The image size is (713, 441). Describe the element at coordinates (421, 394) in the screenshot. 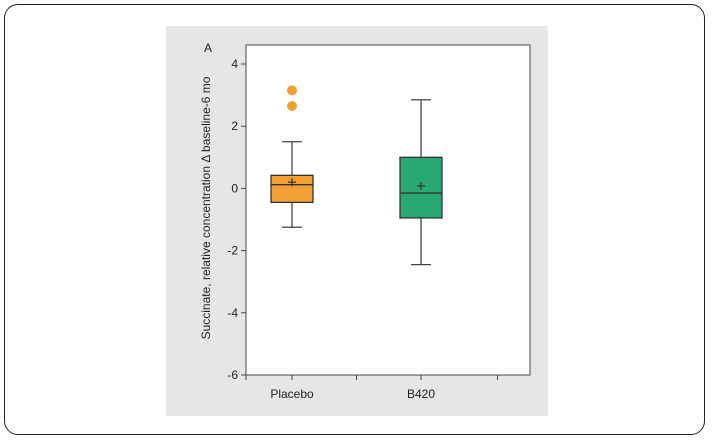

I see `x-tick-label-b420: B420` at that location.